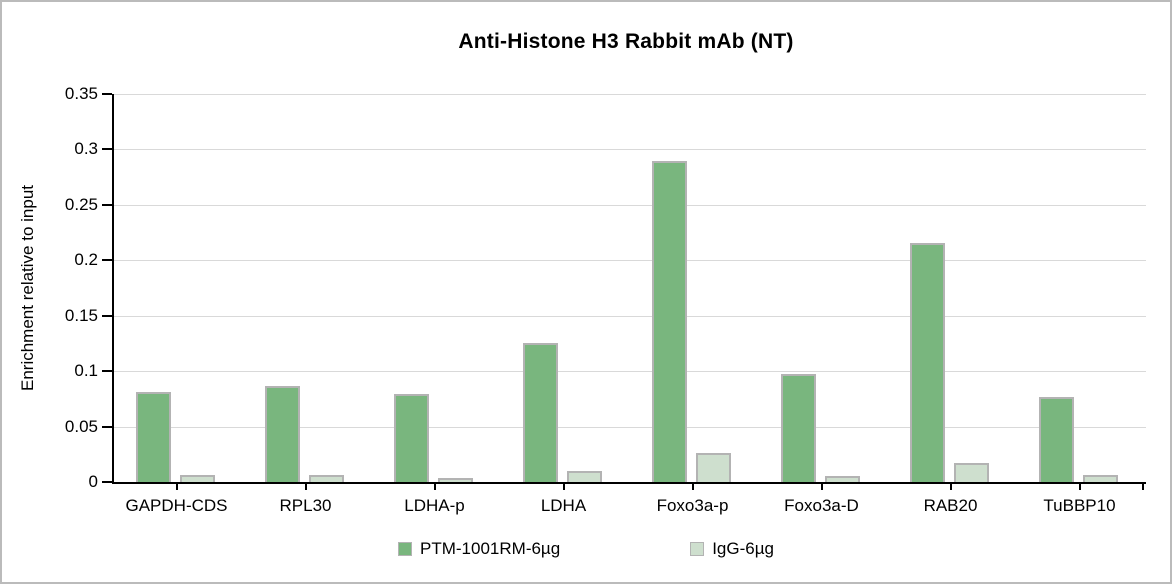  I want to click on legend: PTM-1001RM-6µg IgG-6µg, so click(586, 549).